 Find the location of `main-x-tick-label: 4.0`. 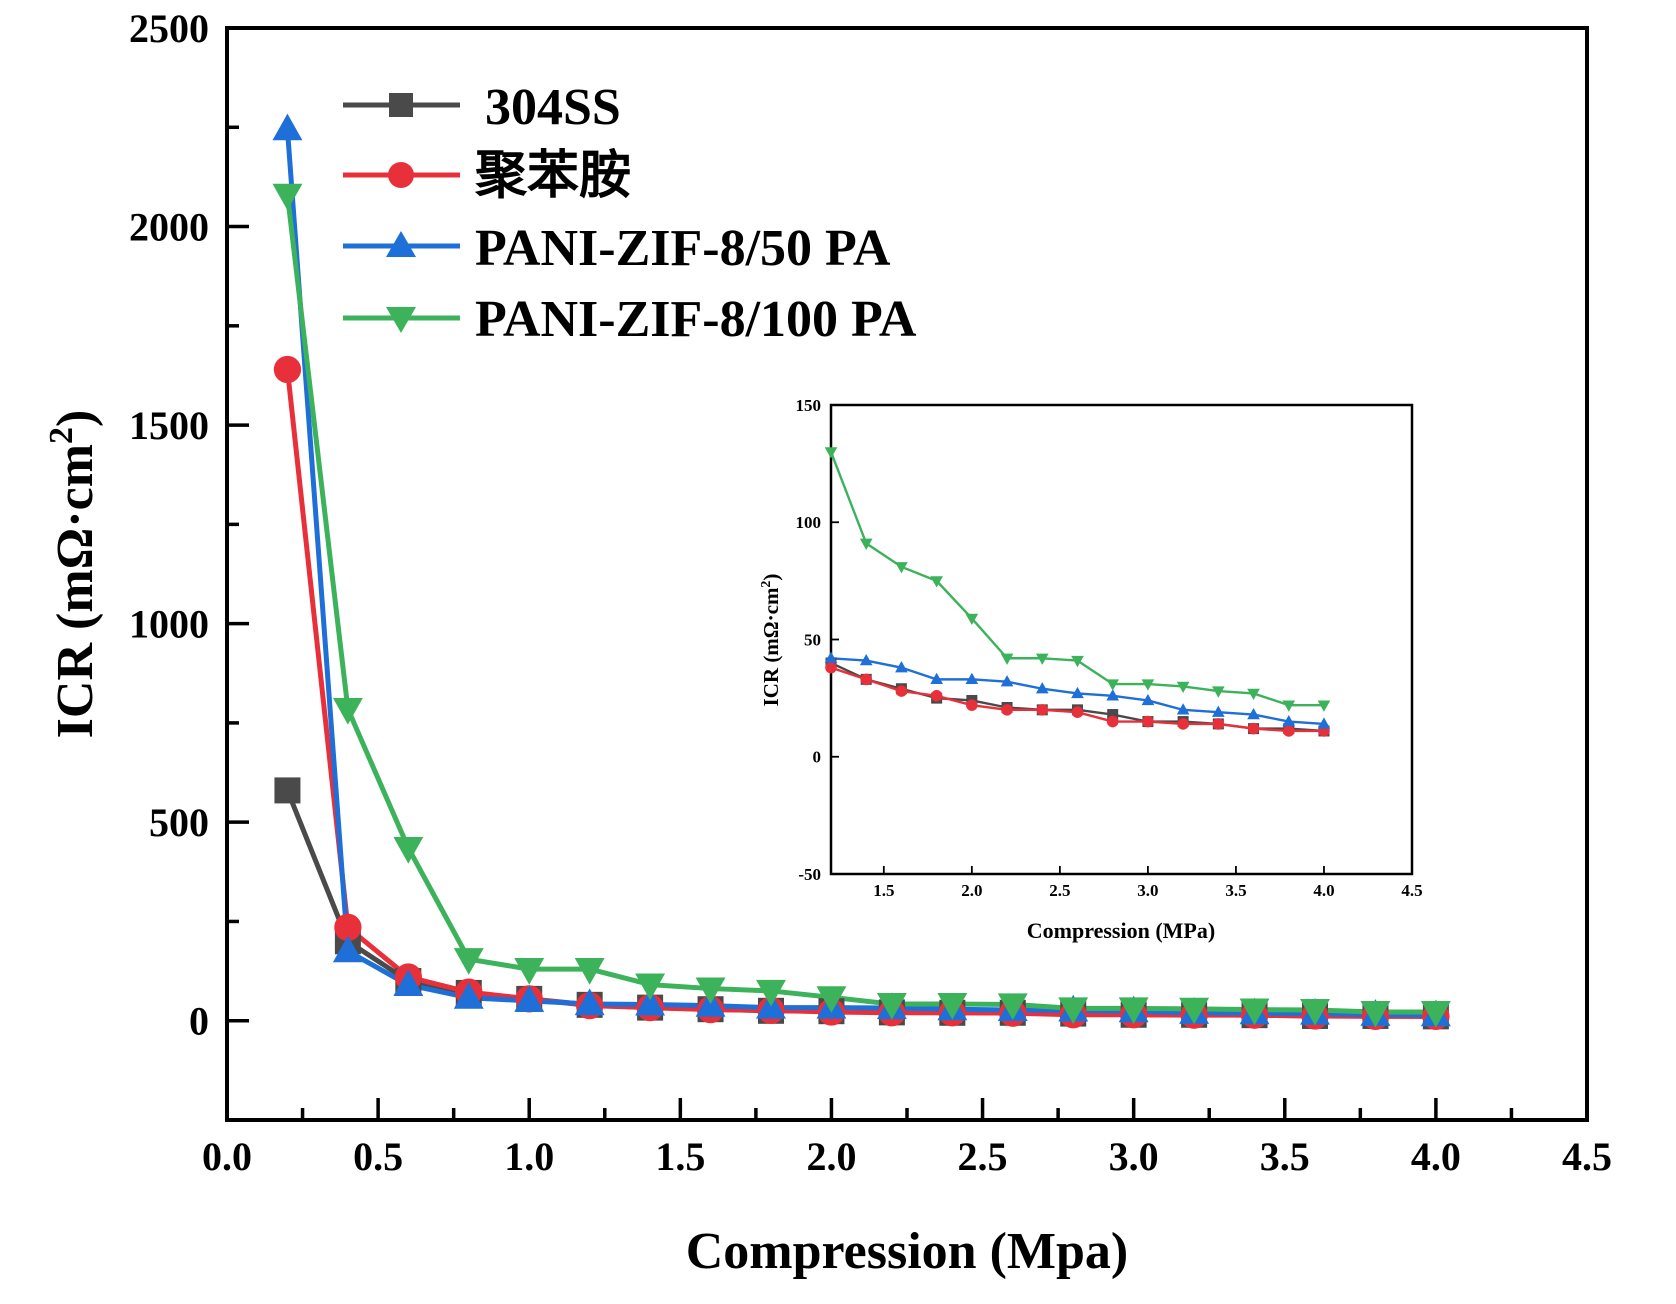

main-x-tick-label: 4.0 is located at coordinates (1436, 1156).